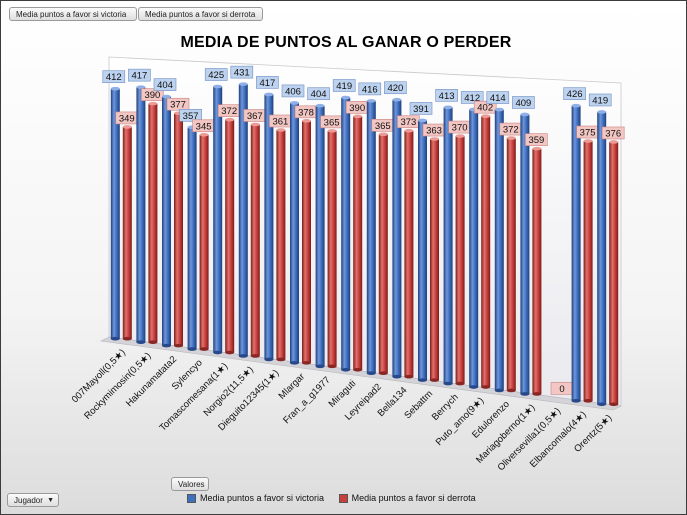  I want to click on data-label-victory-text: 419, so click(600, 100).